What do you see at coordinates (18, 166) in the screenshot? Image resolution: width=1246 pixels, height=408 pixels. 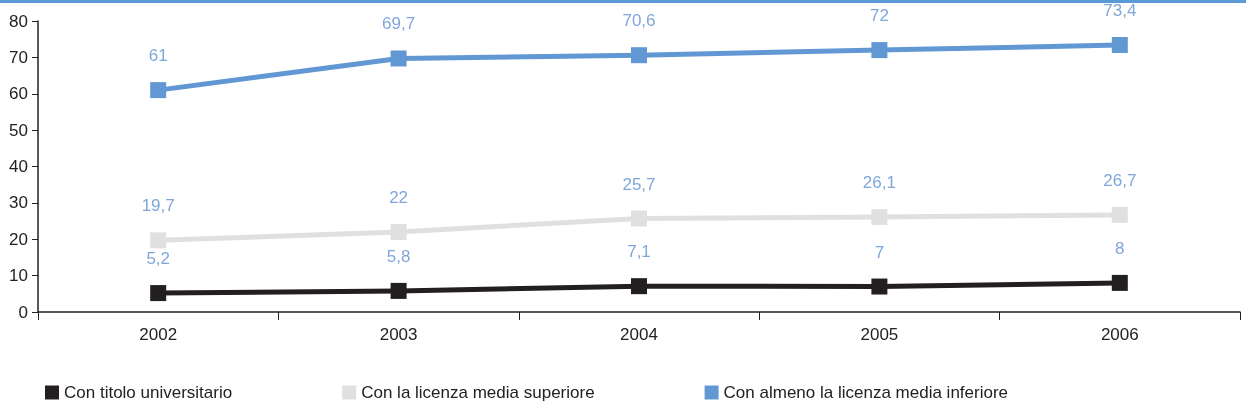 I see `y-tick-label: 40` at bounding box center [18, 166].